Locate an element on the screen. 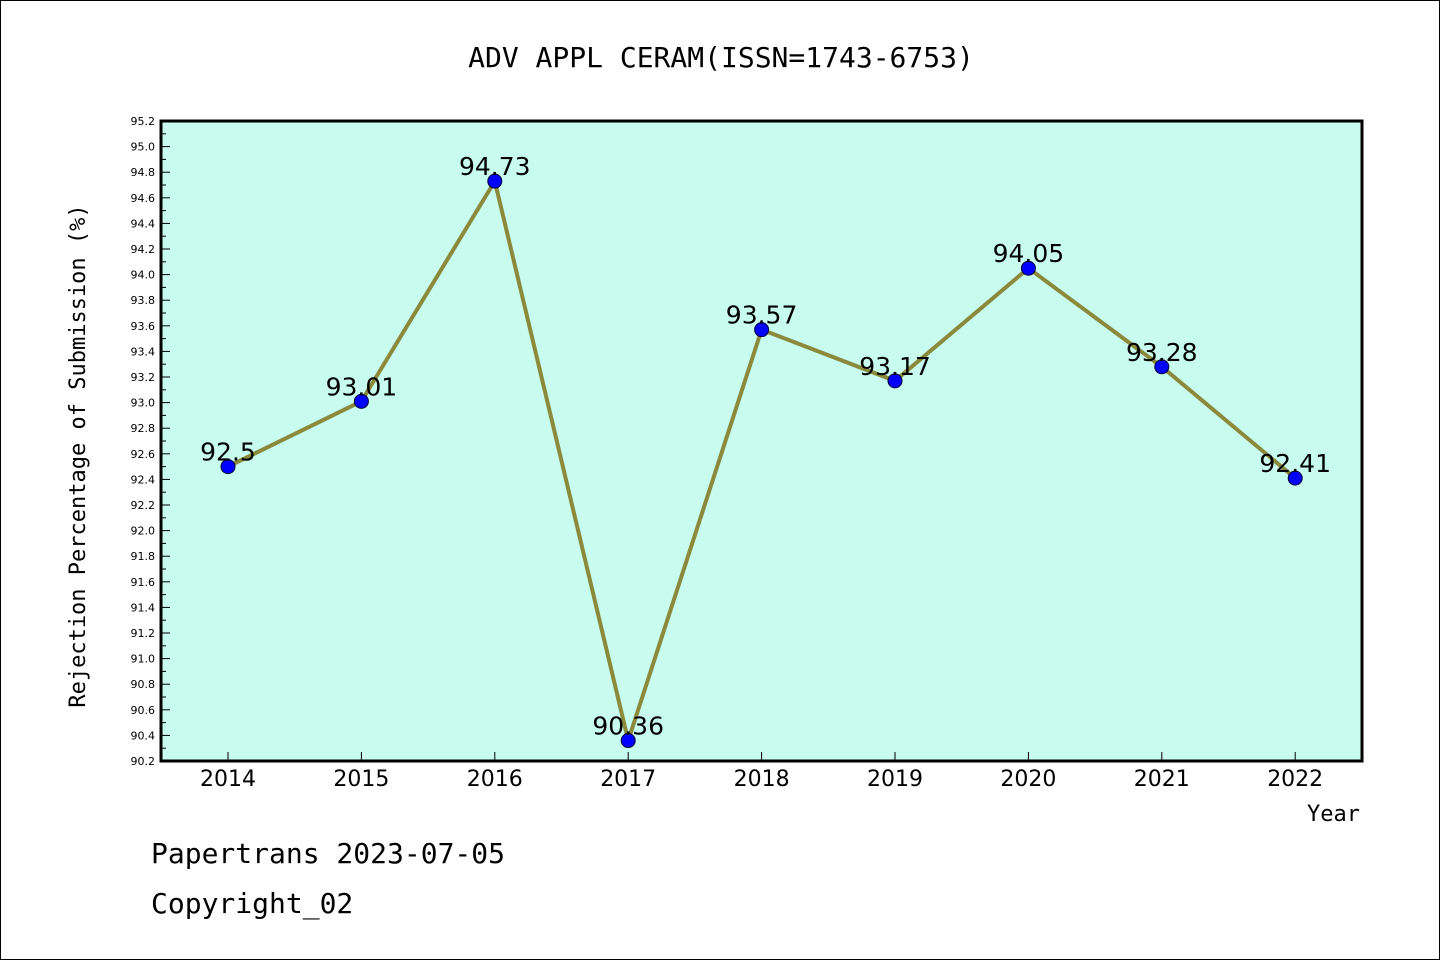 This screenshot has height=960, width=1440. chart-title: ADV APPL CERAM(ISSN=1743-6753) is located at coordinates (721, 57).